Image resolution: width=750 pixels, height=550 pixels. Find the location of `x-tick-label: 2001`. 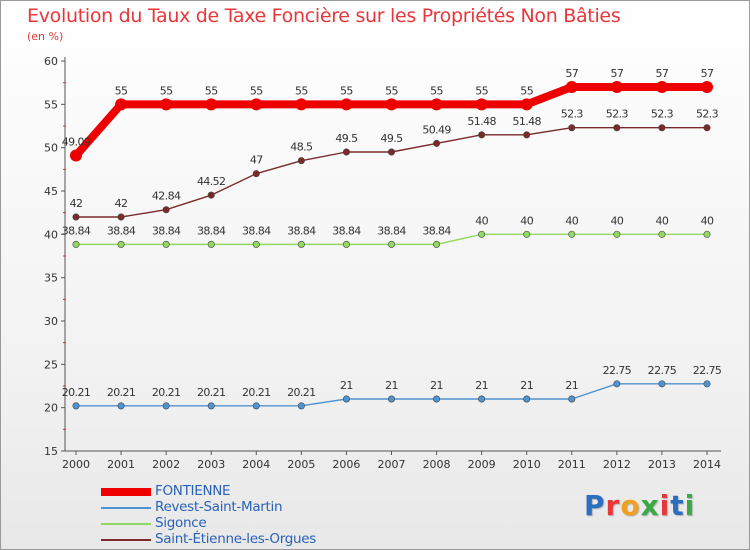

x-tick-label: 2001 is located at coordinates (121, 464).